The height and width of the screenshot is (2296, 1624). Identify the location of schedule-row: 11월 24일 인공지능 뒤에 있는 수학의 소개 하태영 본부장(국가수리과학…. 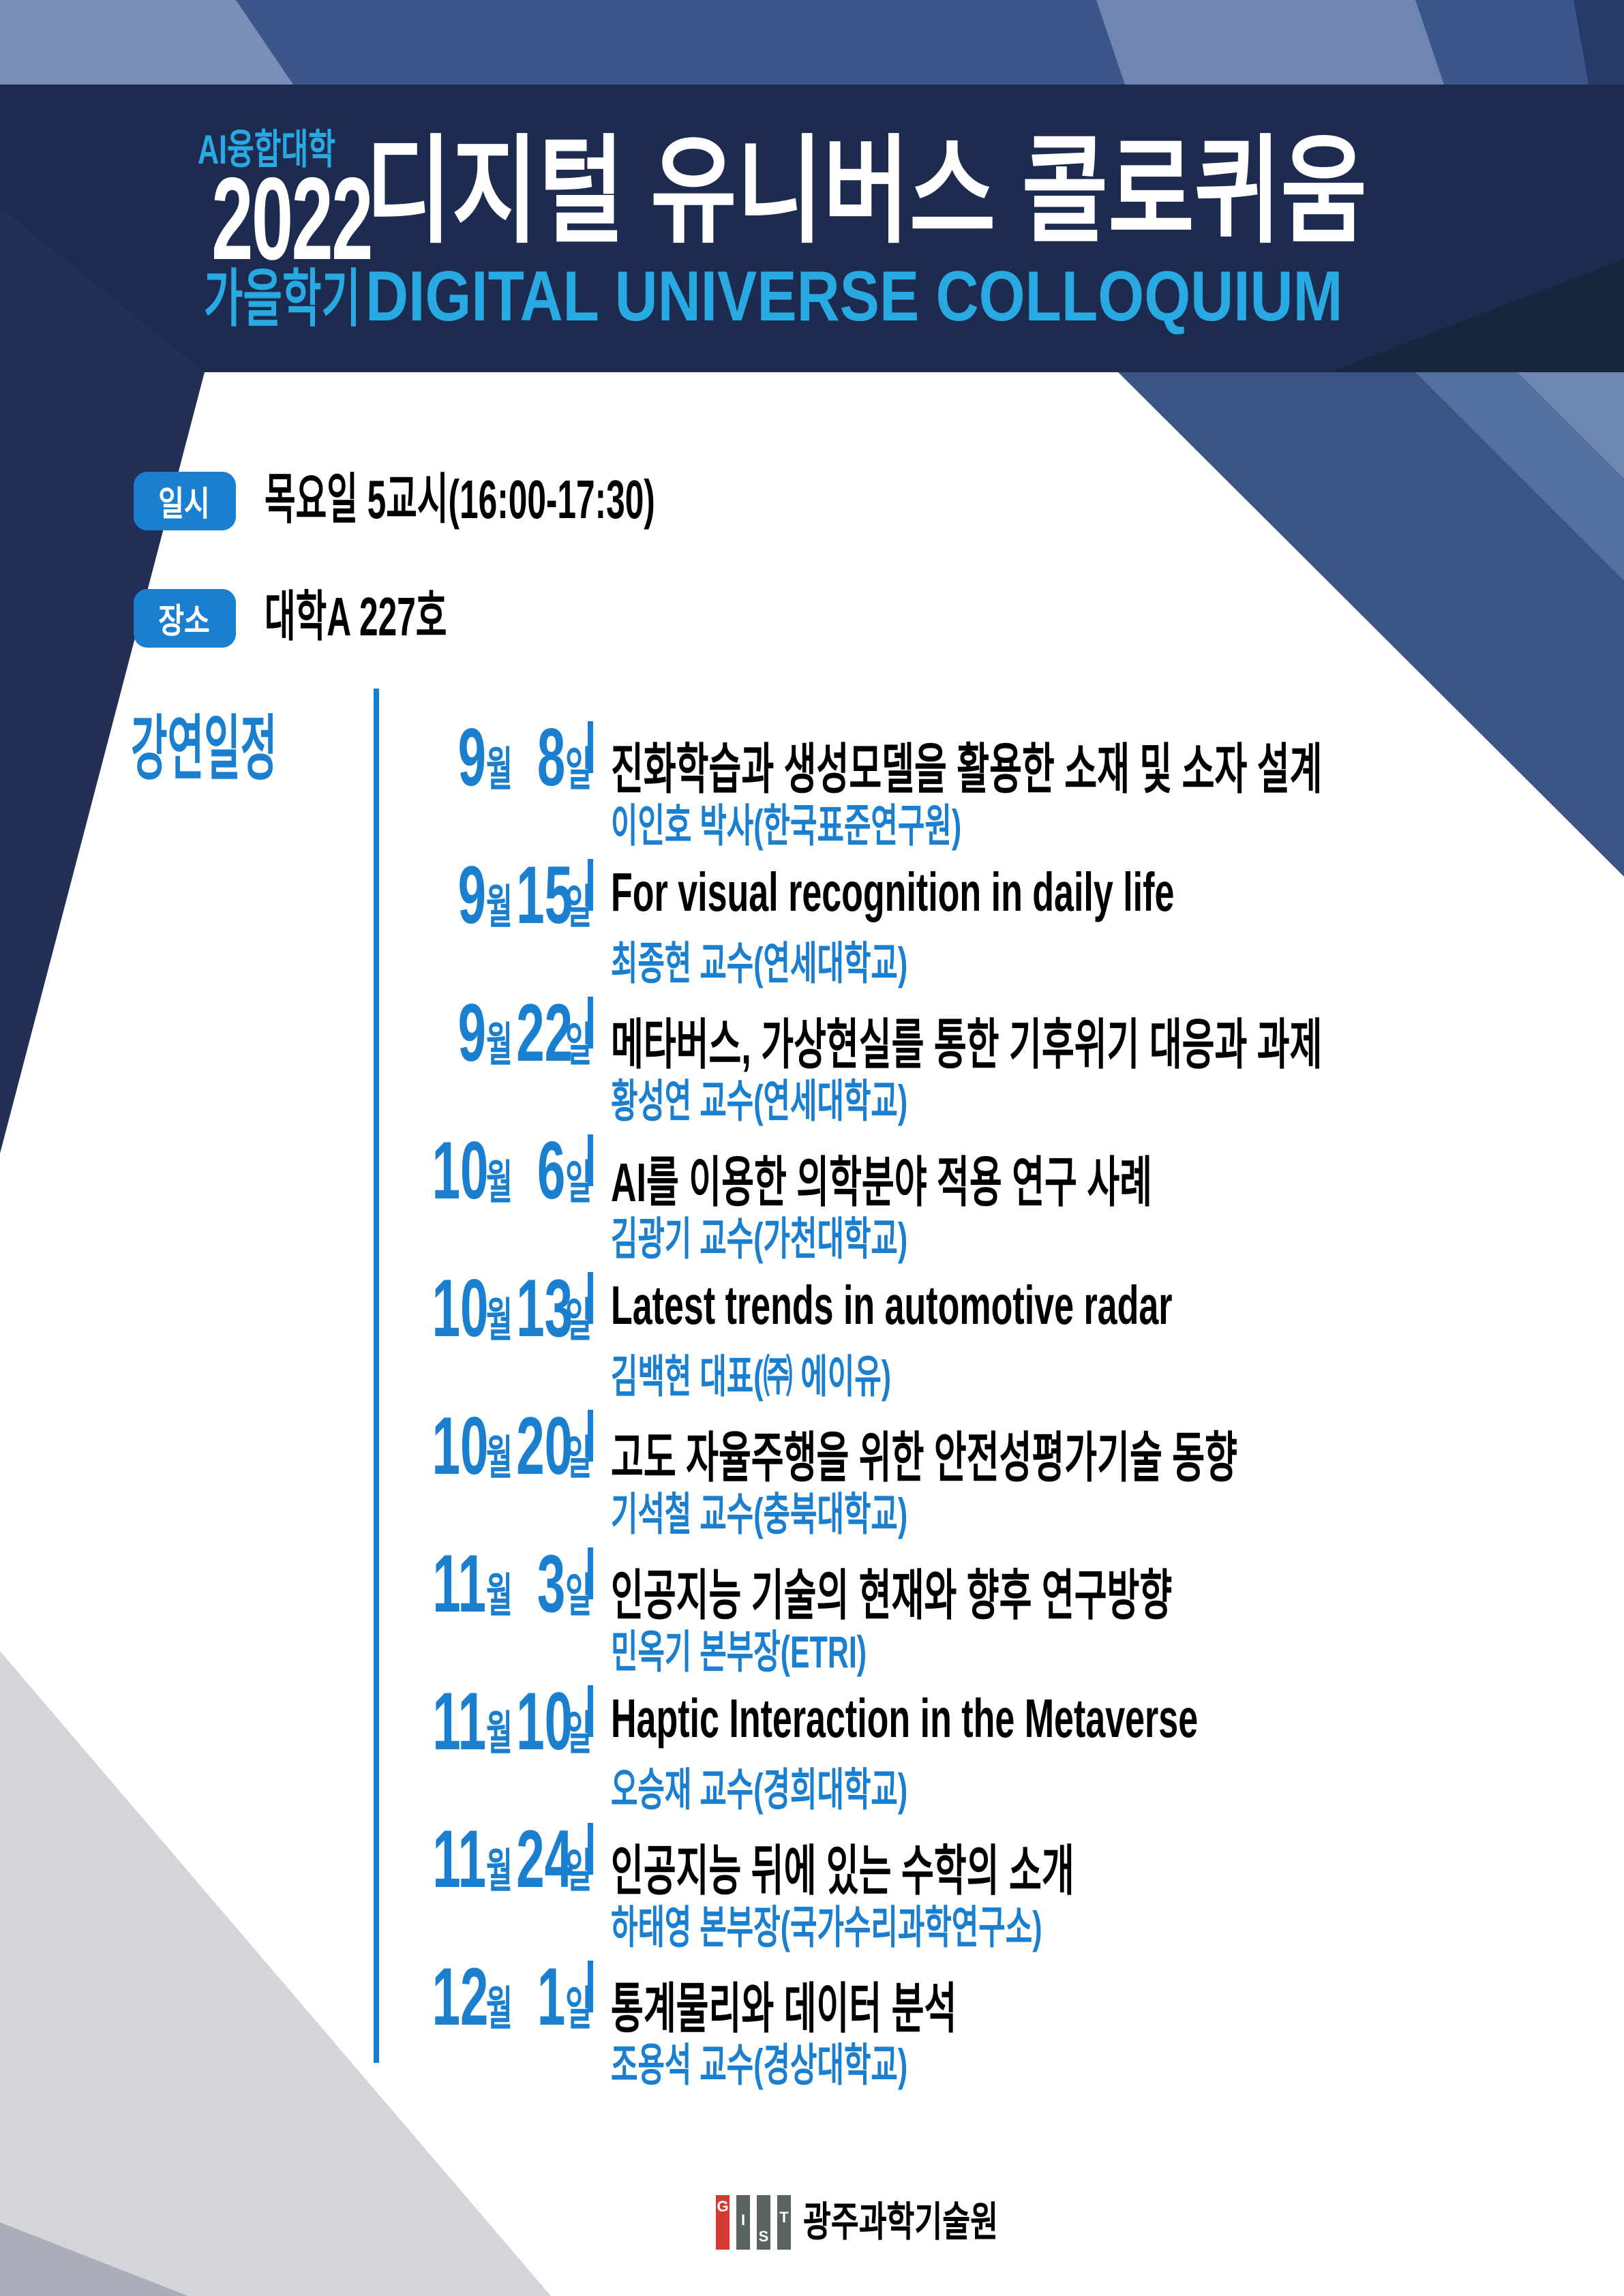
(812, 1882).